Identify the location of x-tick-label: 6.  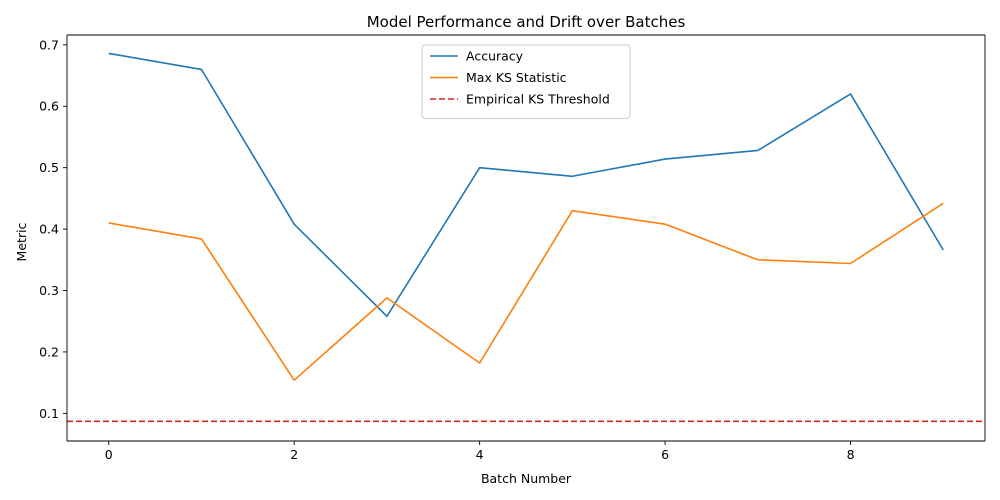
(665, 454).